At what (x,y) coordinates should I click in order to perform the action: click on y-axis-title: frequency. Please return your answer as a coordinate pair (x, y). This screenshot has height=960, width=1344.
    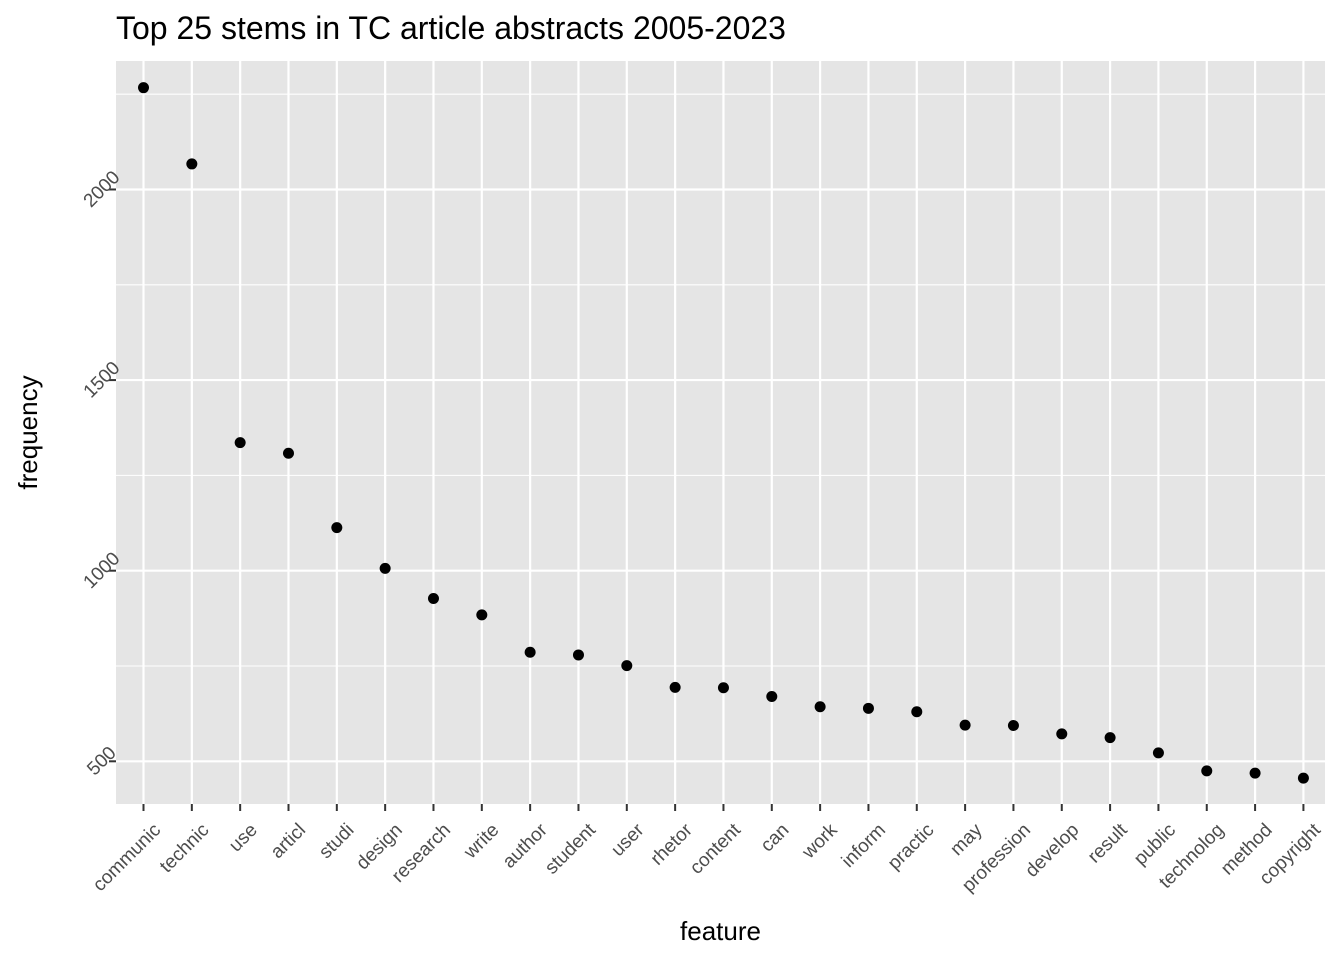
    Looking at the image, I should click on (28, 432).